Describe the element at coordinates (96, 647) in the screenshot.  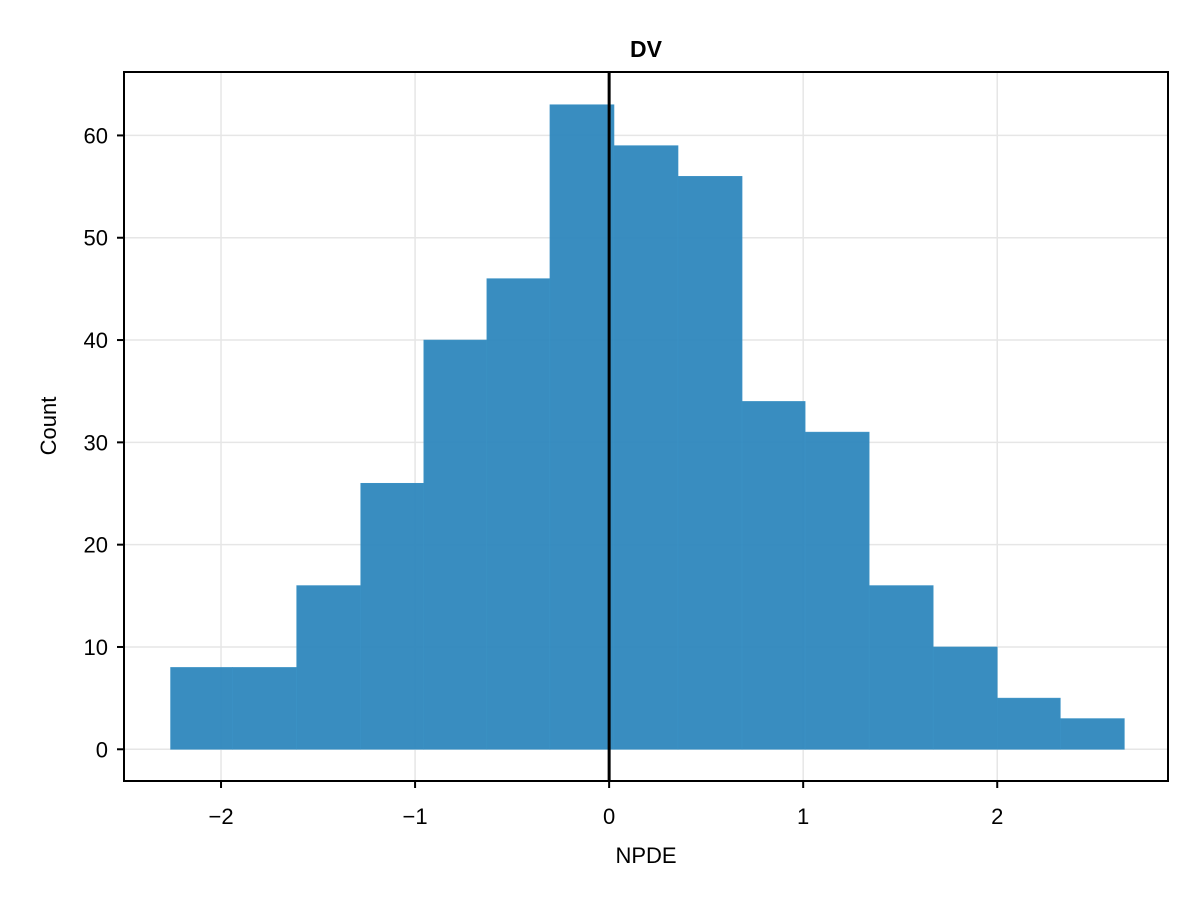
I see `y-tick-label: 10` at that location.